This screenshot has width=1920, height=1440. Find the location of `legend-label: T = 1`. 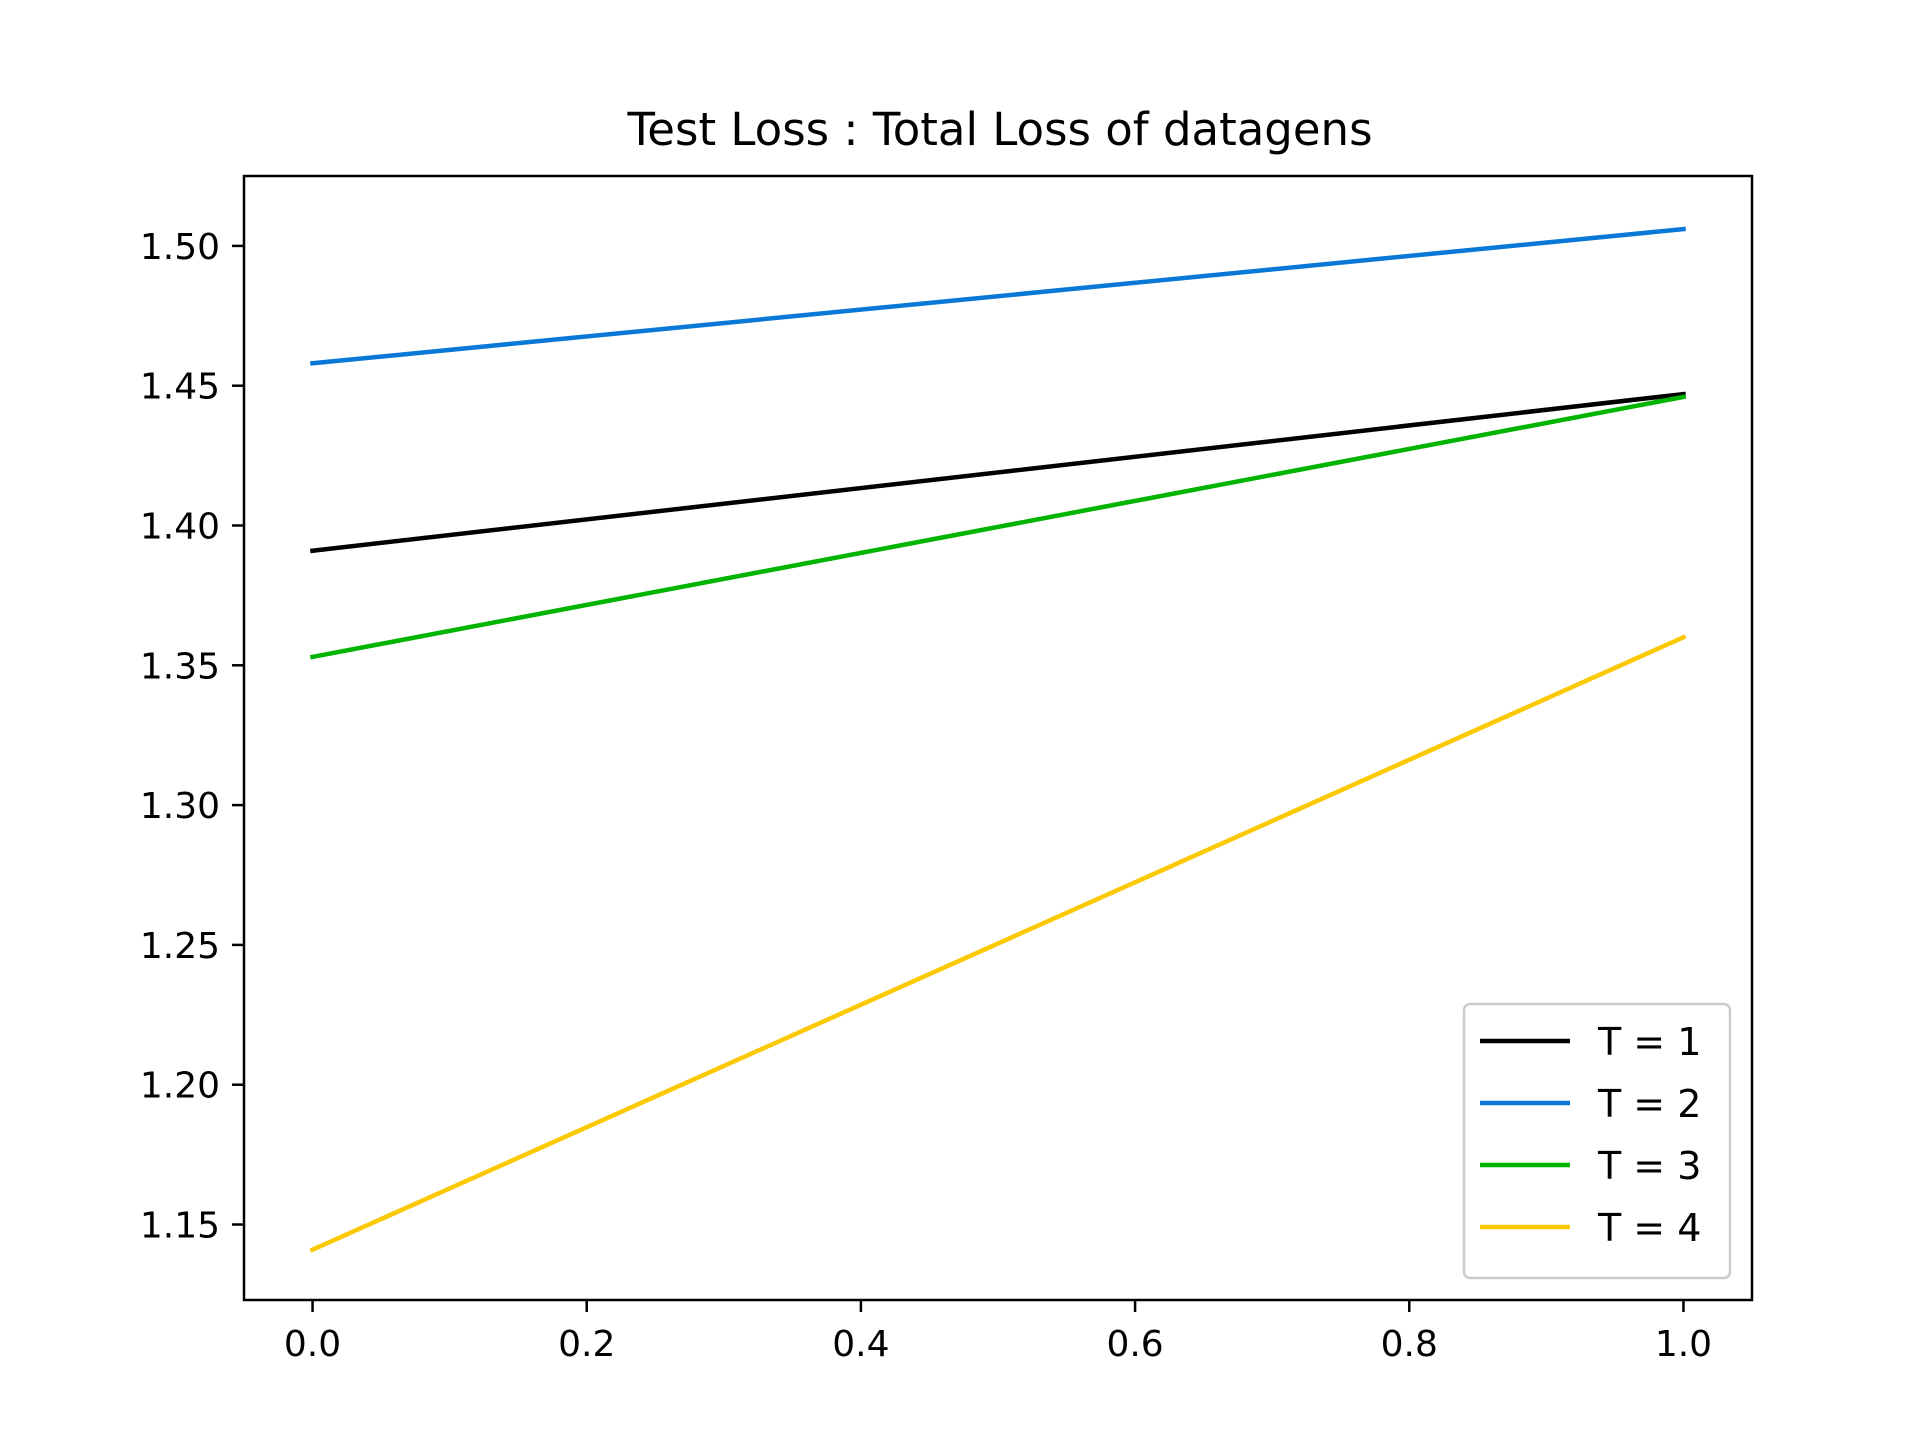

legend-label: T = 1 is located at coordinates (1649, 1042).